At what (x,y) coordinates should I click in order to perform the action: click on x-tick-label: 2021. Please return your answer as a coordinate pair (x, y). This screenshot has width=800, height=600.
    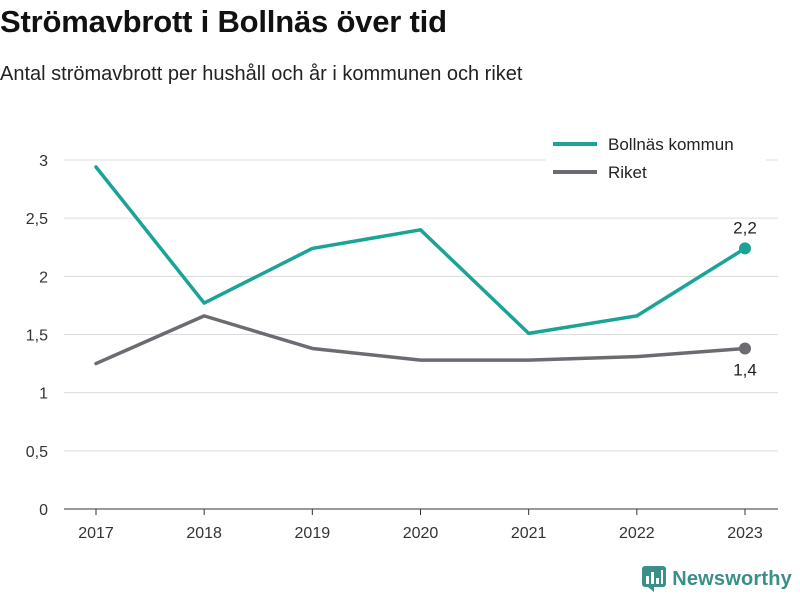
    Looking at the image, I should click on (529, 533).